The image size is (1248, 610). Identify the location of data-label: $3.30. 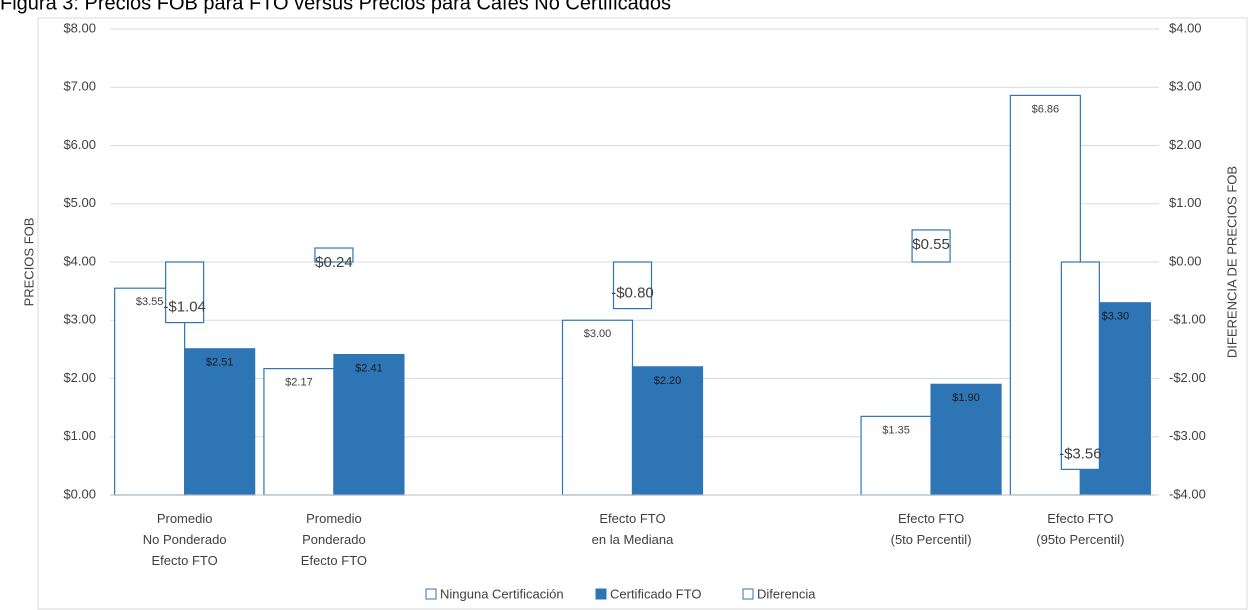
(1116, 317).